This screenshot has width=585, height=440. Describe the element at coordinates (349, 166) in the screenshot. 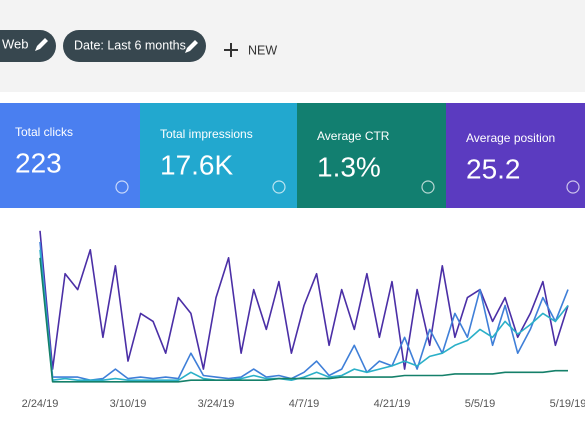

I see `metric-value: 1.3%` at that location.